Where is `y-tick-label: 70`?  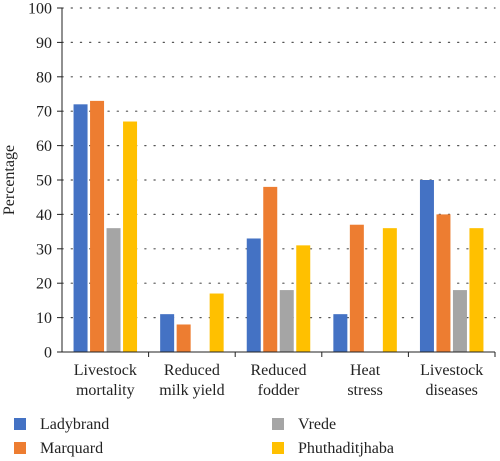
y-tick-label: 70 is located at coordinates (44, 112).